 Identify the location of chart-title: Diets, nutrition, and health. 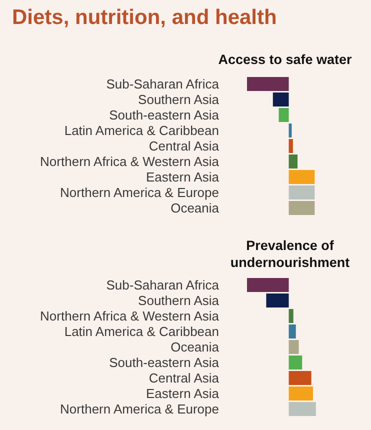
(144, 18).